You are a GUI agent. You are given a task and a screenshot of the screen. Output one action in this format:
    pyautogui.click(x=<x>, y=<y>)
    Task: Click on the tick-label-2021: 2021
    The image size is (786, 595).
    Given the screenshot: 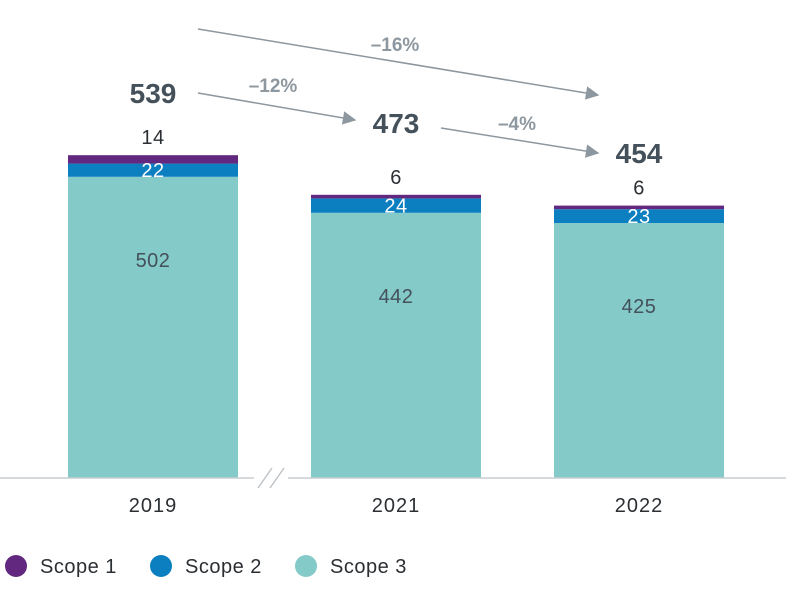 What is the action you would take?
    pyautogui.click(x=396, y=506)
    